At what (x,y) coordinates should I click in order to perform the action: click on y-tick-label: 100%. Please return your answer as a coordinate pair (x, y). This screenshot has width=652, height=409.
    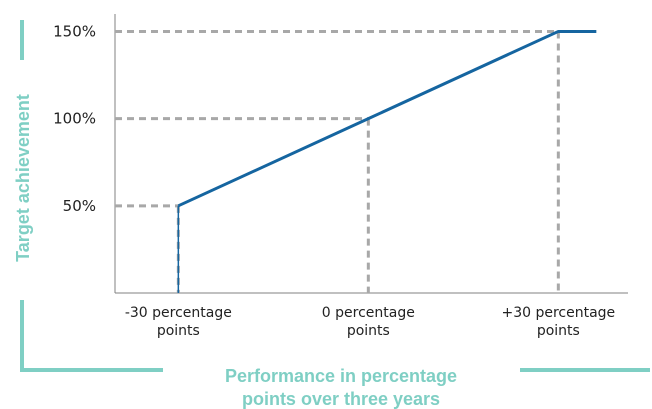
    Looking at the image, I should click on (74, 119).